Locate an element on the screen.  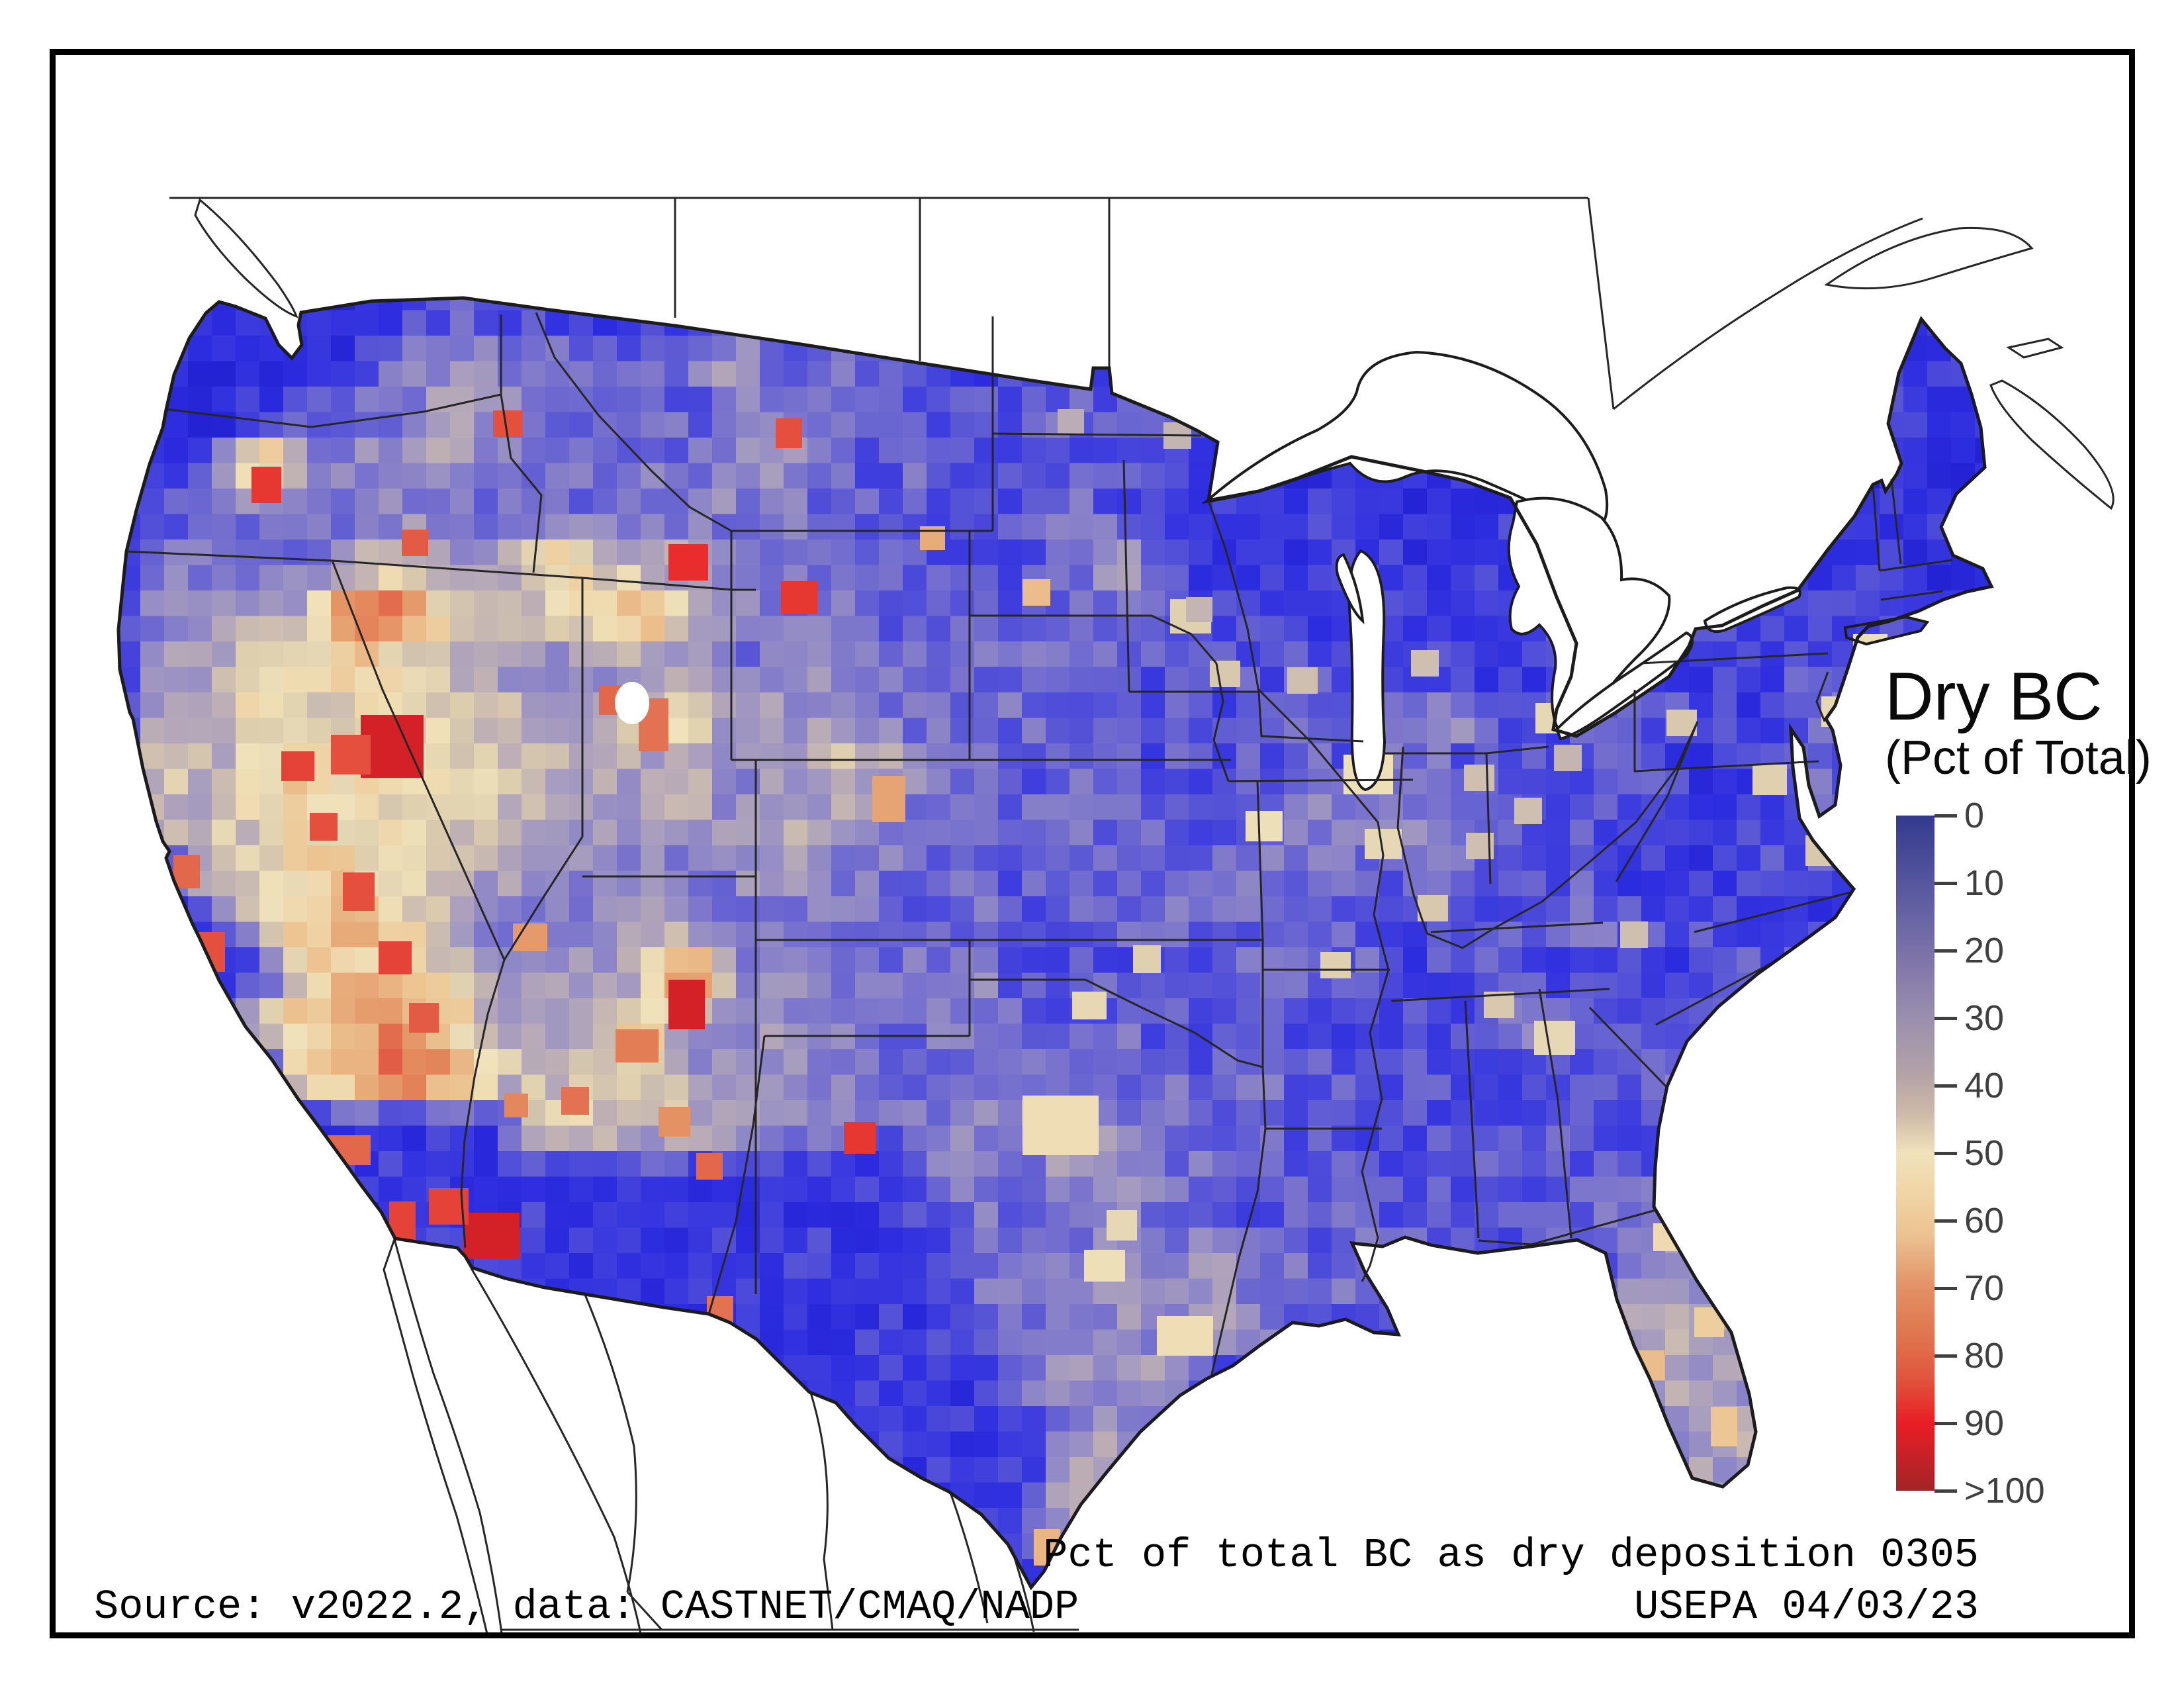
map-caption: Pct of total BC as dry deposition 0305 is located at coordinates (1511, 1555).